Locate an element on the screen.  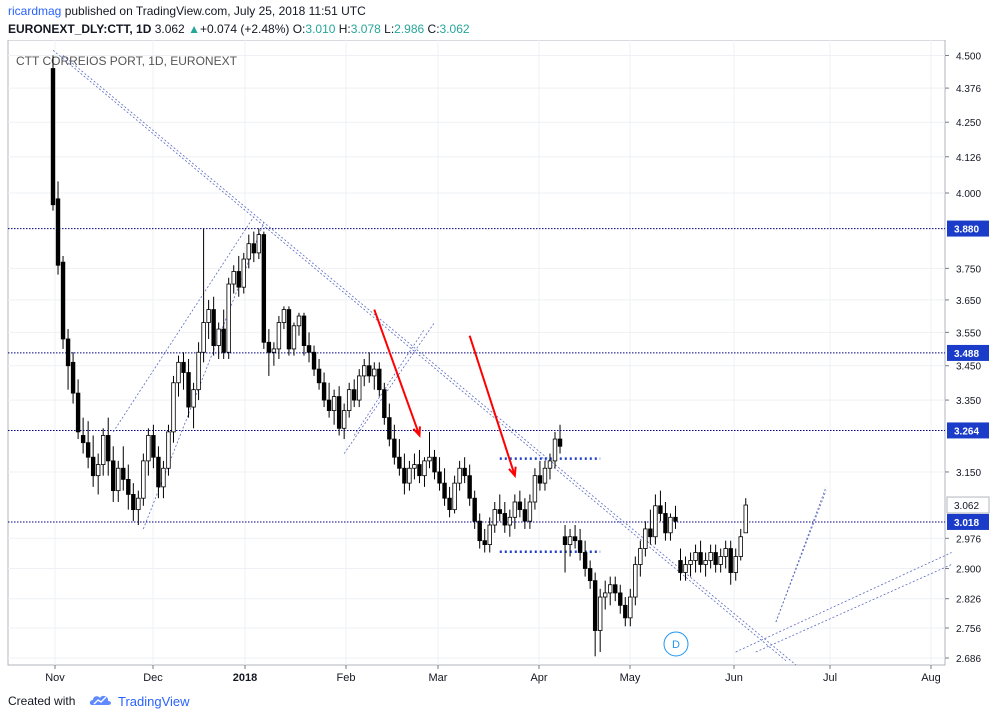
low-label: L: is located at coordinates (389, 29).